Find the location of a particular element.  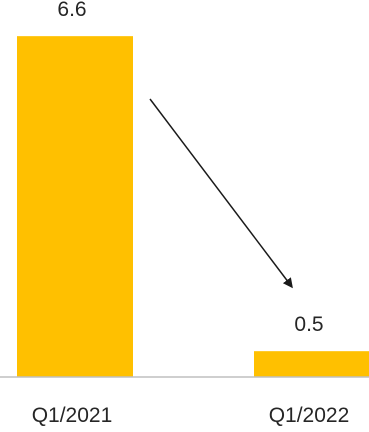

data-label-q1-2022: 0.5 is located at coordinates (308, 324).